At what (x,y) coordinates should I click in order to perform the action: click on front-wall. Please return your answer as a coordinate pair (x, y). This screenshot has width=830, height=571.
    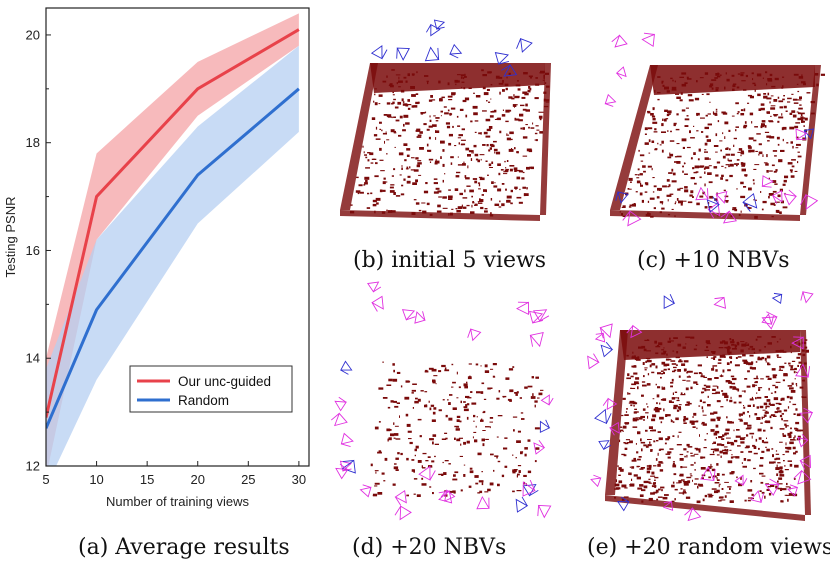
    Looking at the image, I should click on (705, 215).